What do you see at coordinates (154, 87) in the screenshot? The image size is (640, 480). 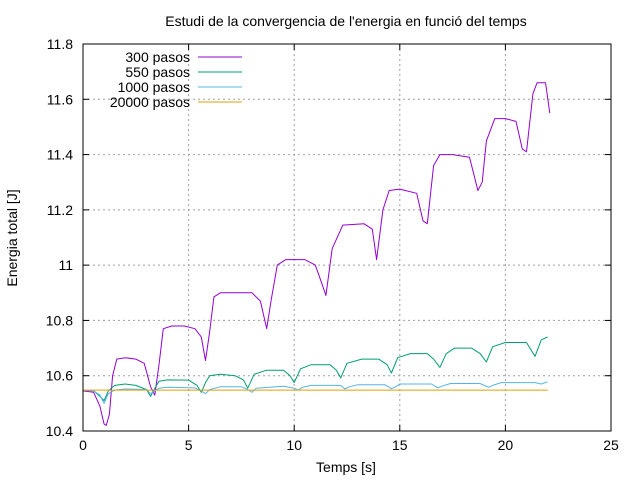 I see `legend-label: 1000 pasos` at bounding box center [154, 87].